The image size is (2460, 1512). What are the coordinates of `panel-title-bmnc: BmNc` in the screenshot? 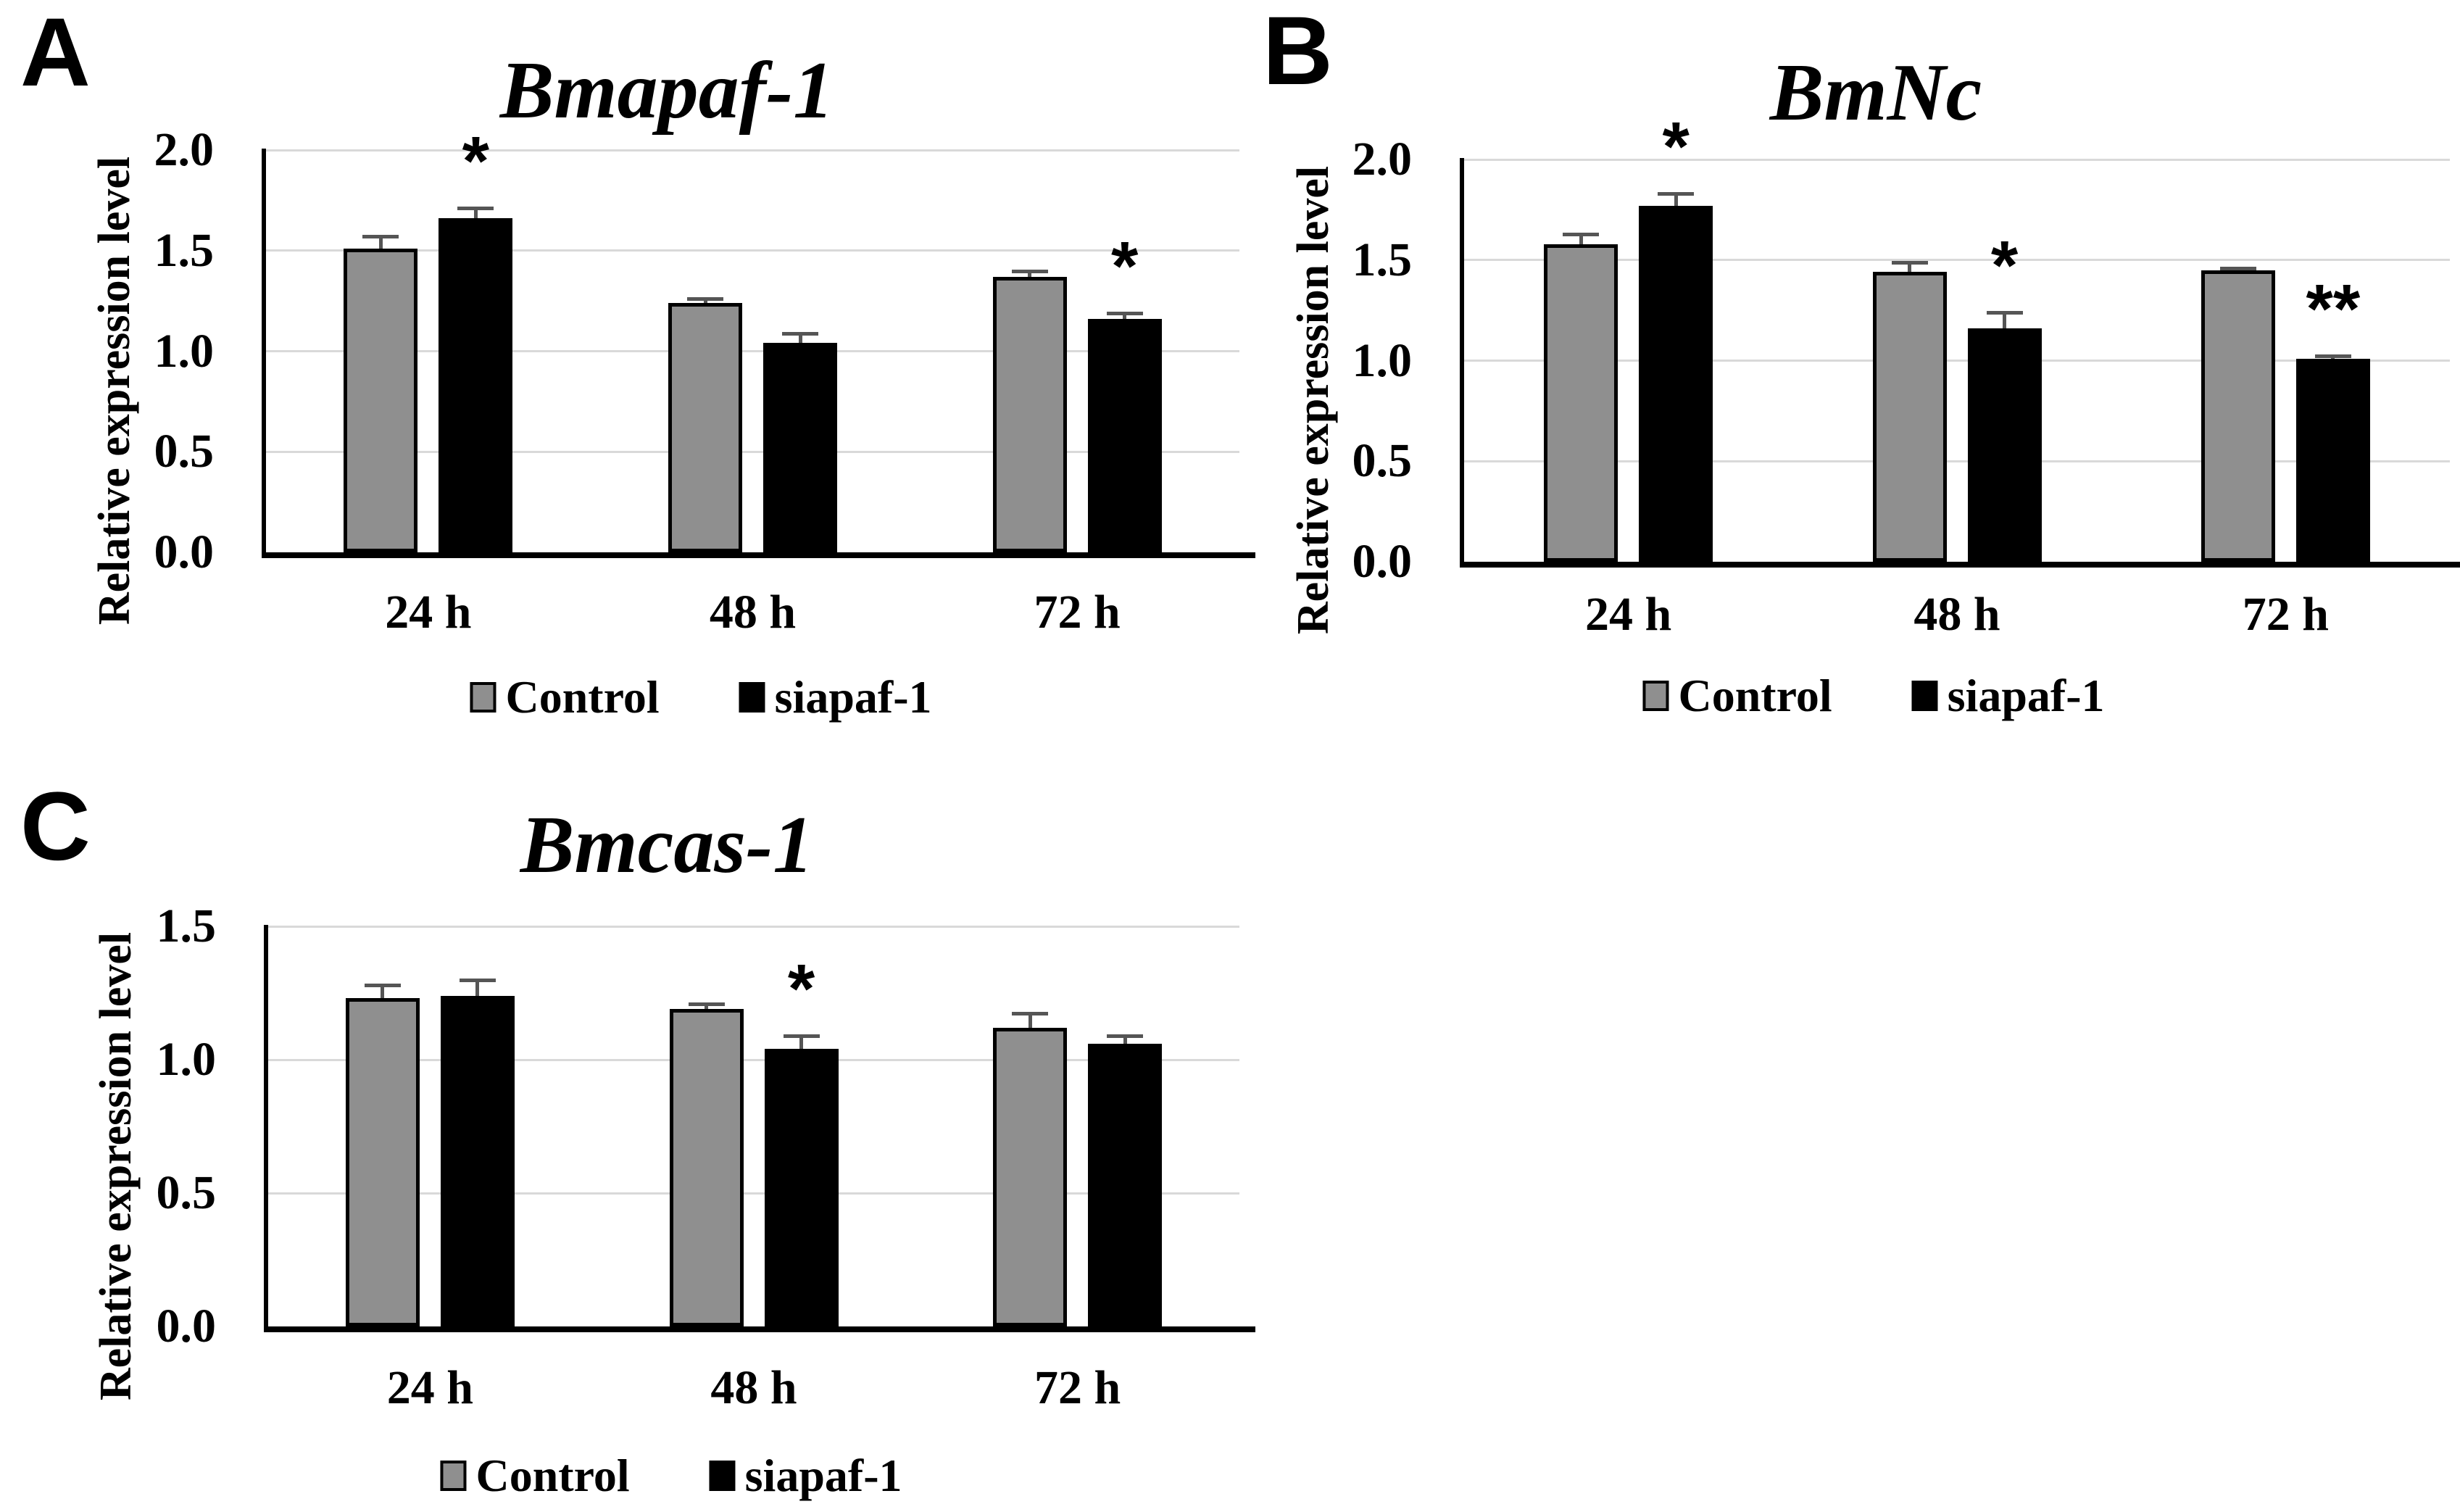 It's located at (1875, 93).